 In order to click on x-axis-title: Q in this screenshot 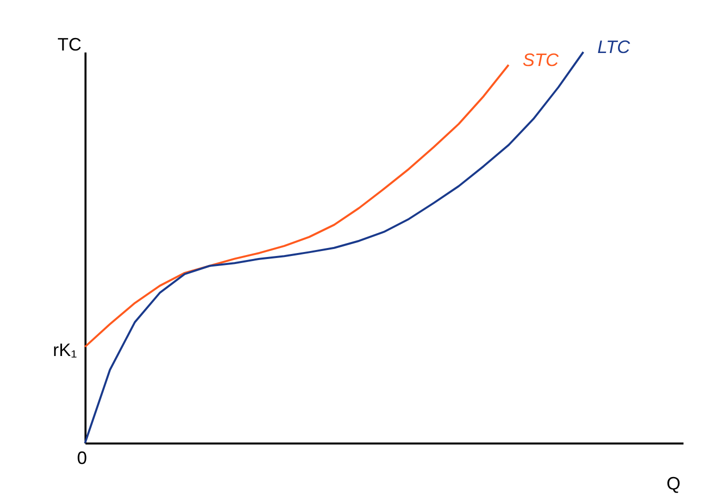, I will do `click(673, 484)`.